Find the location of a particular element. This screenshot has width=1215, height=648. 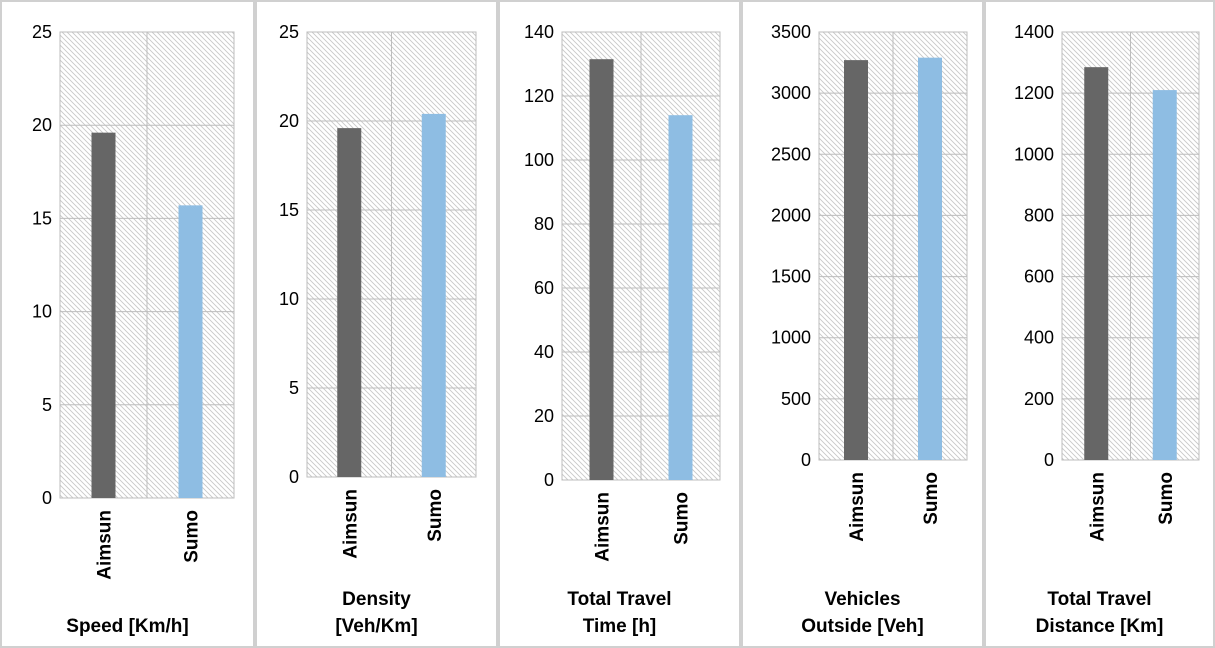

y-tick-label: 40 is located at coordinates (544, 352).